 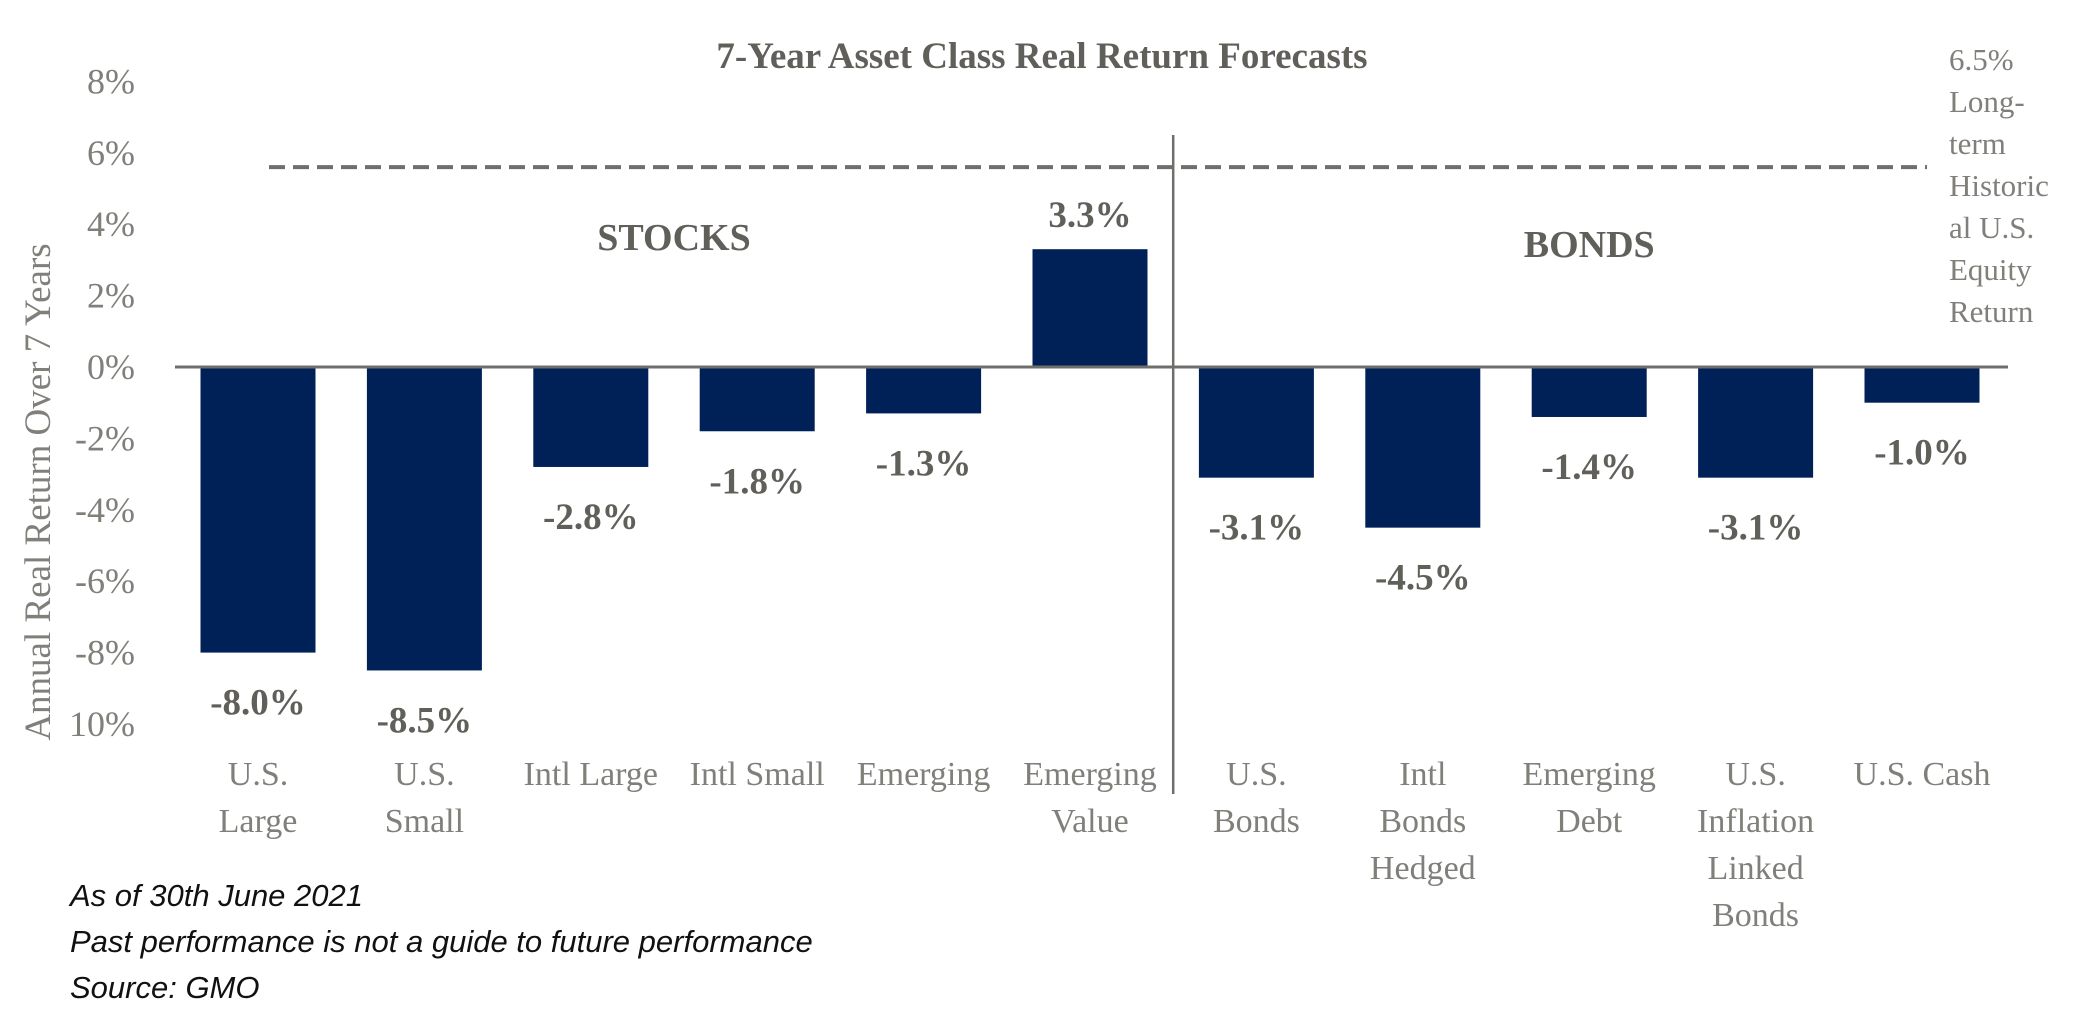 What do you see at coordinates (38, 491) in the screenshot?
I see `y-axis-label: Annual Real Return Over 7 Years` at bounding box center [38, 491].